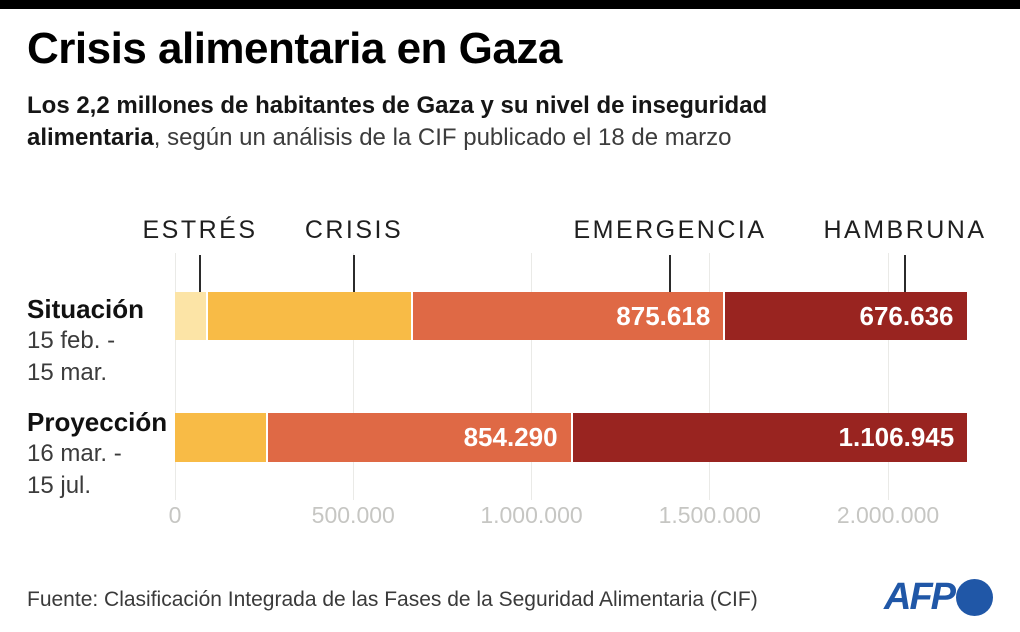 The width and height of the screenshot is (1020, 632). Describe the element at coordinates (294, 48) in the screenshot. I see `page-title: Crisis alimentaria en Gaza` at that location.